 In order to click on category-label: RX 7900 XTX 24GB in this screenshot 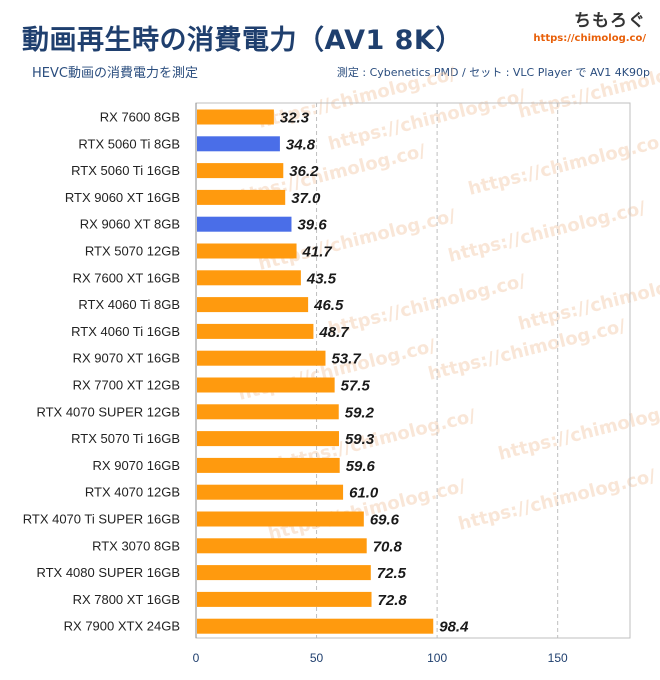, I will do `click(122, 626)`.